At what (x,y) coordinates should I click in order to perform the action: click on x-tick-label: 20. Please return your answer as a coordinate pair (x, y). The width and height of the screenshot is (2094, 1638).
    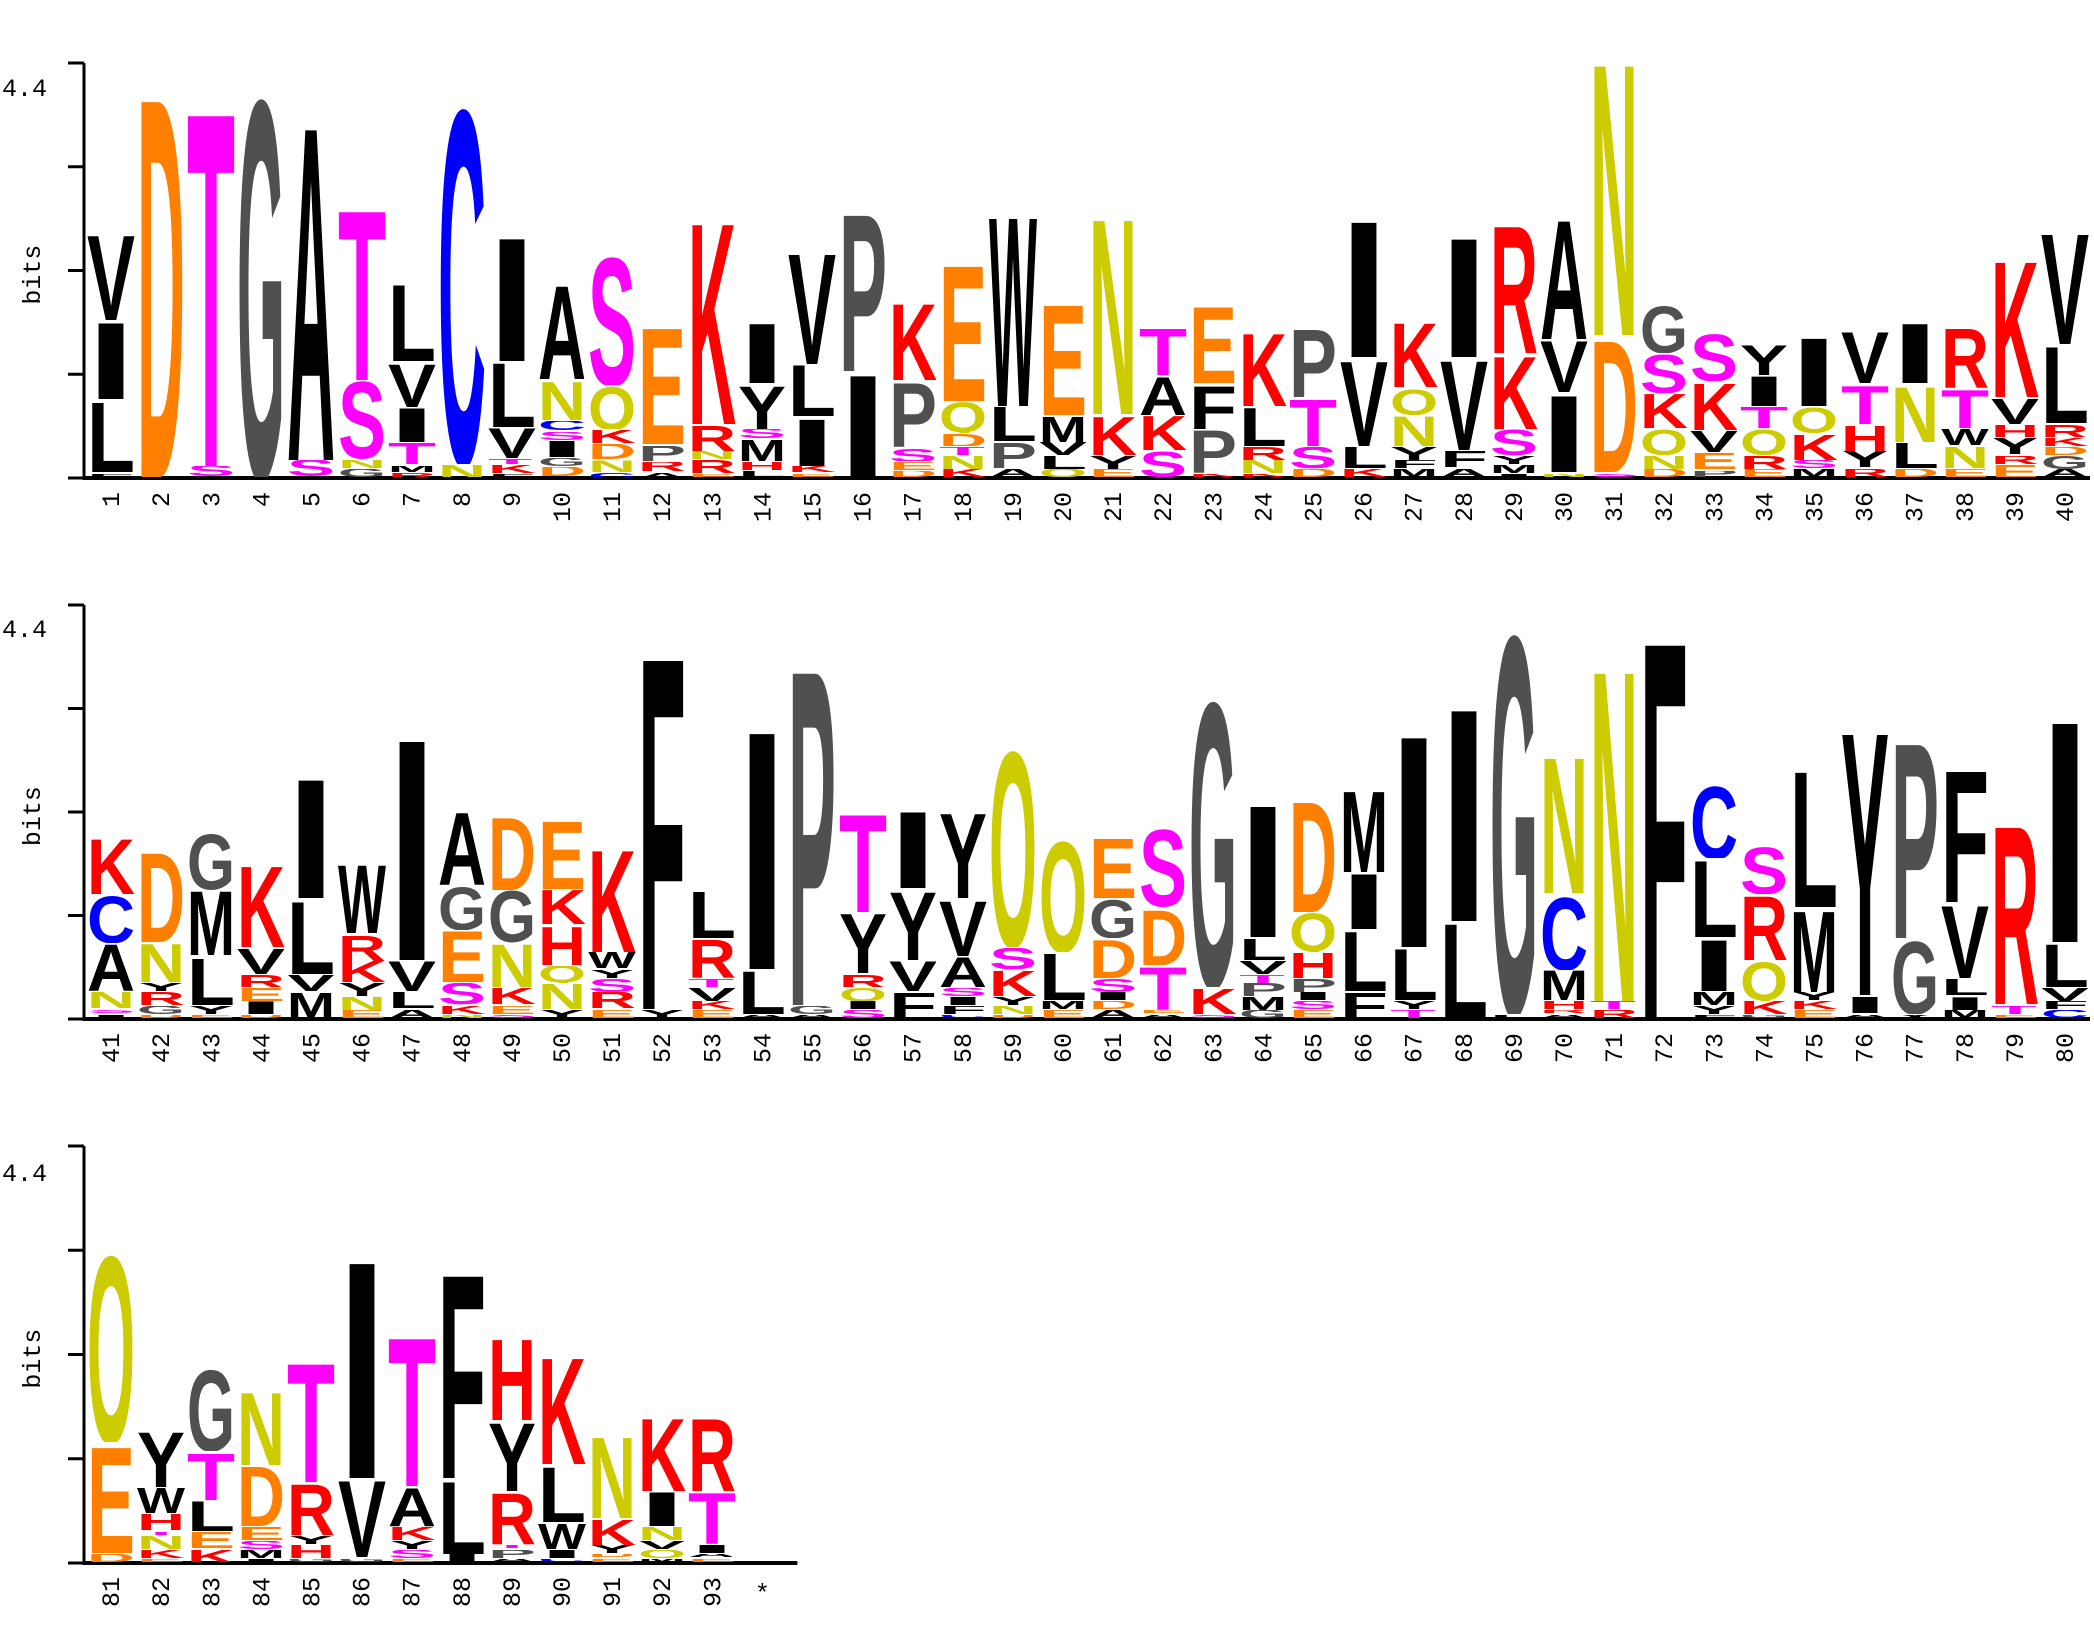
    Looking at the image, I should click on (1064, 507).